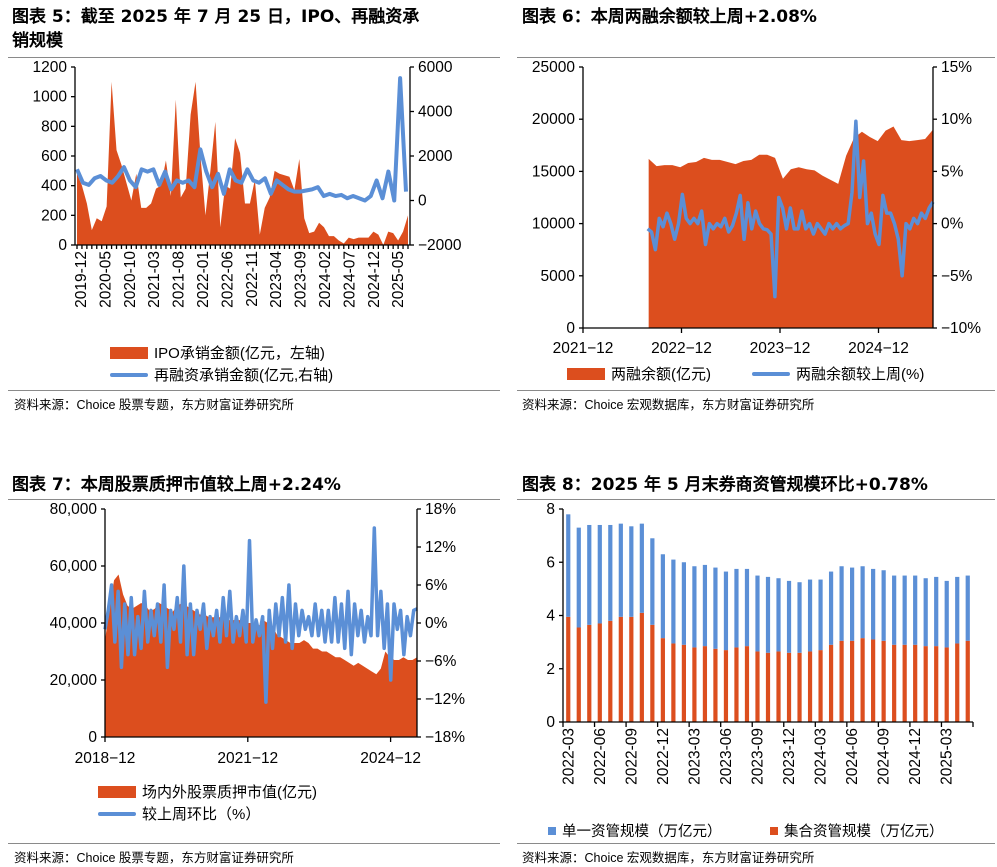 The width and height of the screenshot is (997, 867). Describe the element at coordinates (440, 509) in the screenshot. I see `chart7-right-axis-tick-label: 18%` at that location.